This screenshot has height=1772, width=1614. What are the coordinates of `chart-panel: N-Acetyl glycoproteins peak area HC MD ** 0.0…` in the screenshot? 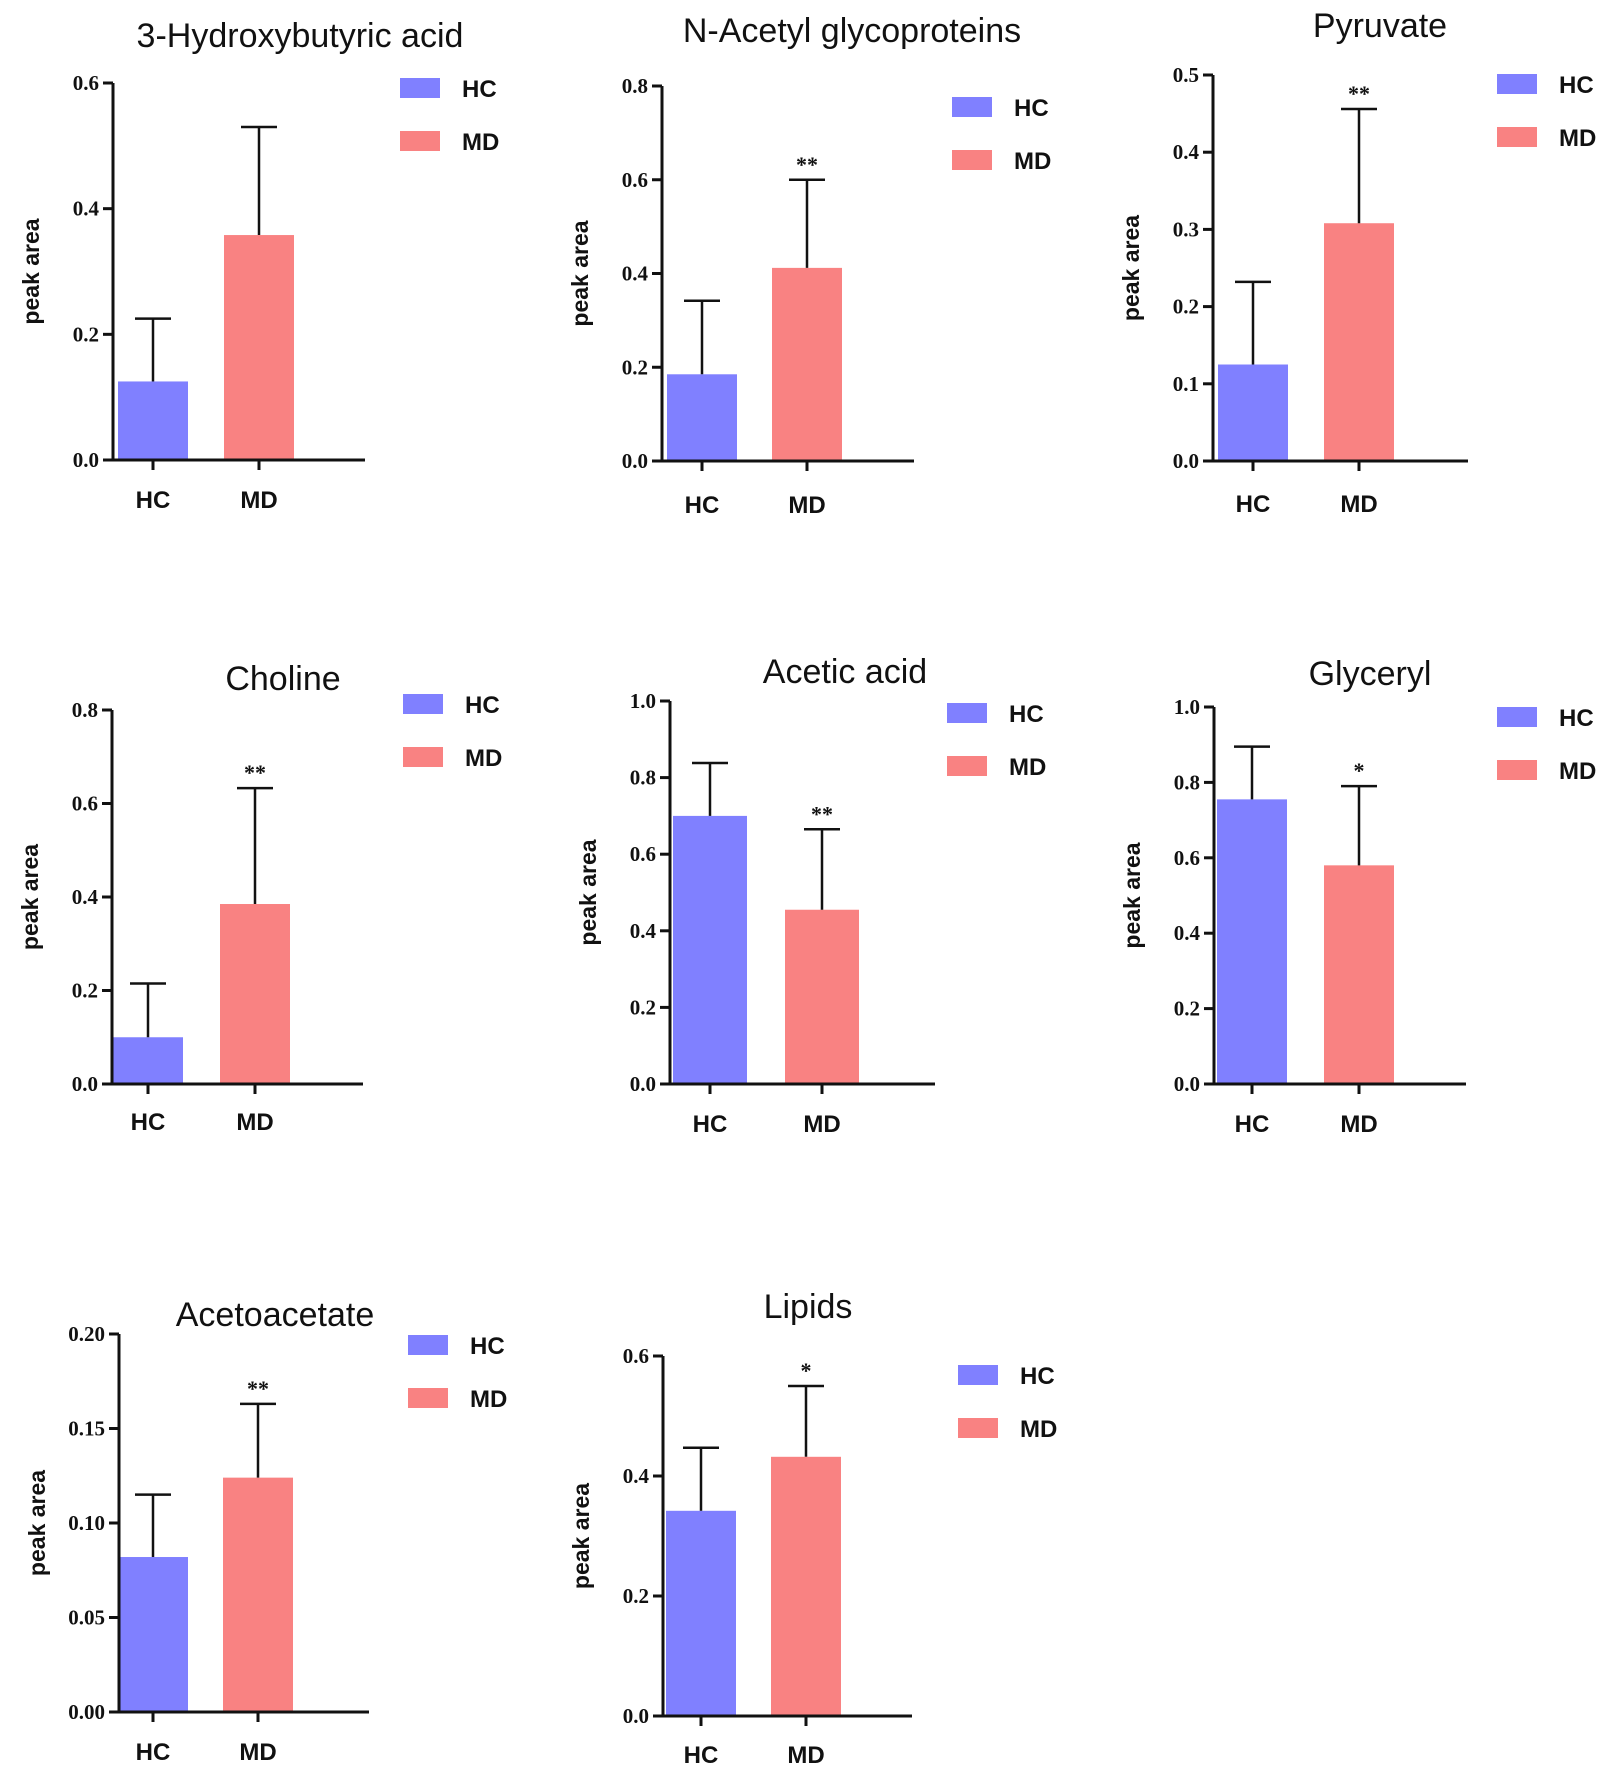 It's located at (809, 265).